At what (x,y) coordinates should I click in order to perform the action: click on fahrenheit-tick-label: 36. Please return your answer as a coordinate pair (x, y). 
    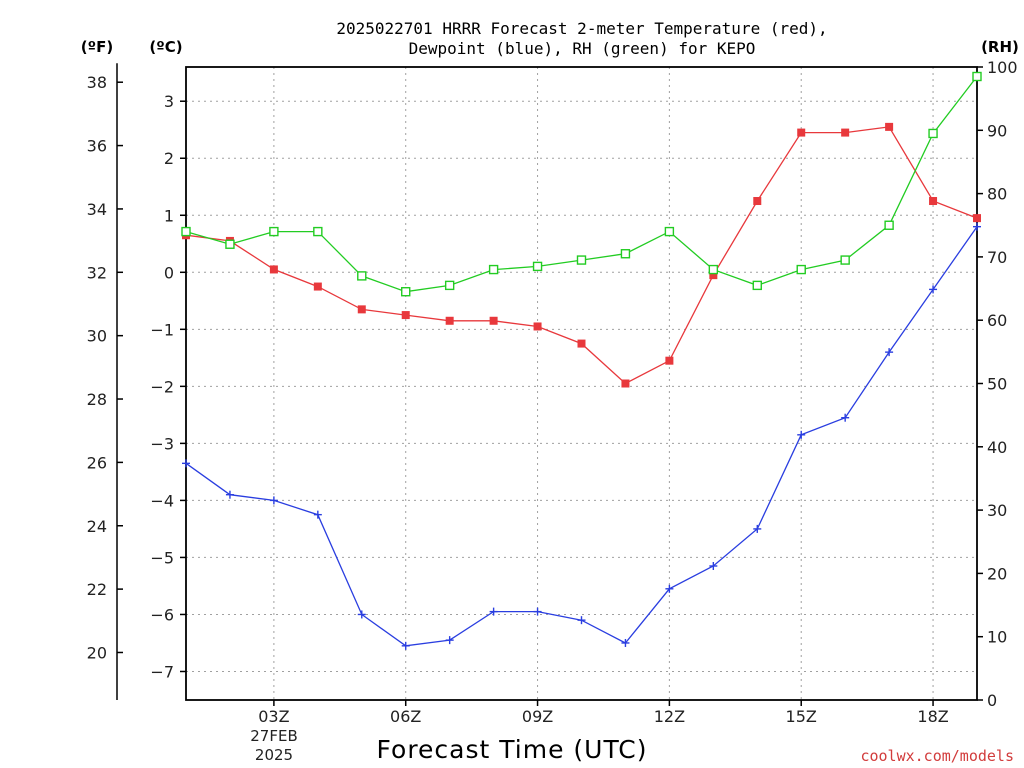
    Looking at the image, I should click on (97, 146).